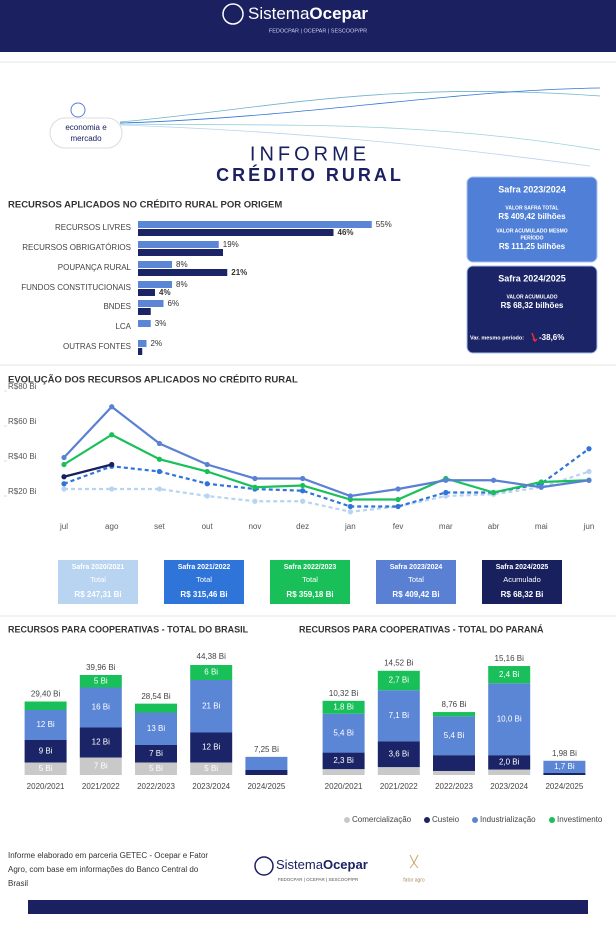 The height and width of the screenshot is (940, 616). I want to click on segment-label: 1,8 Bi, so click(343, 706).